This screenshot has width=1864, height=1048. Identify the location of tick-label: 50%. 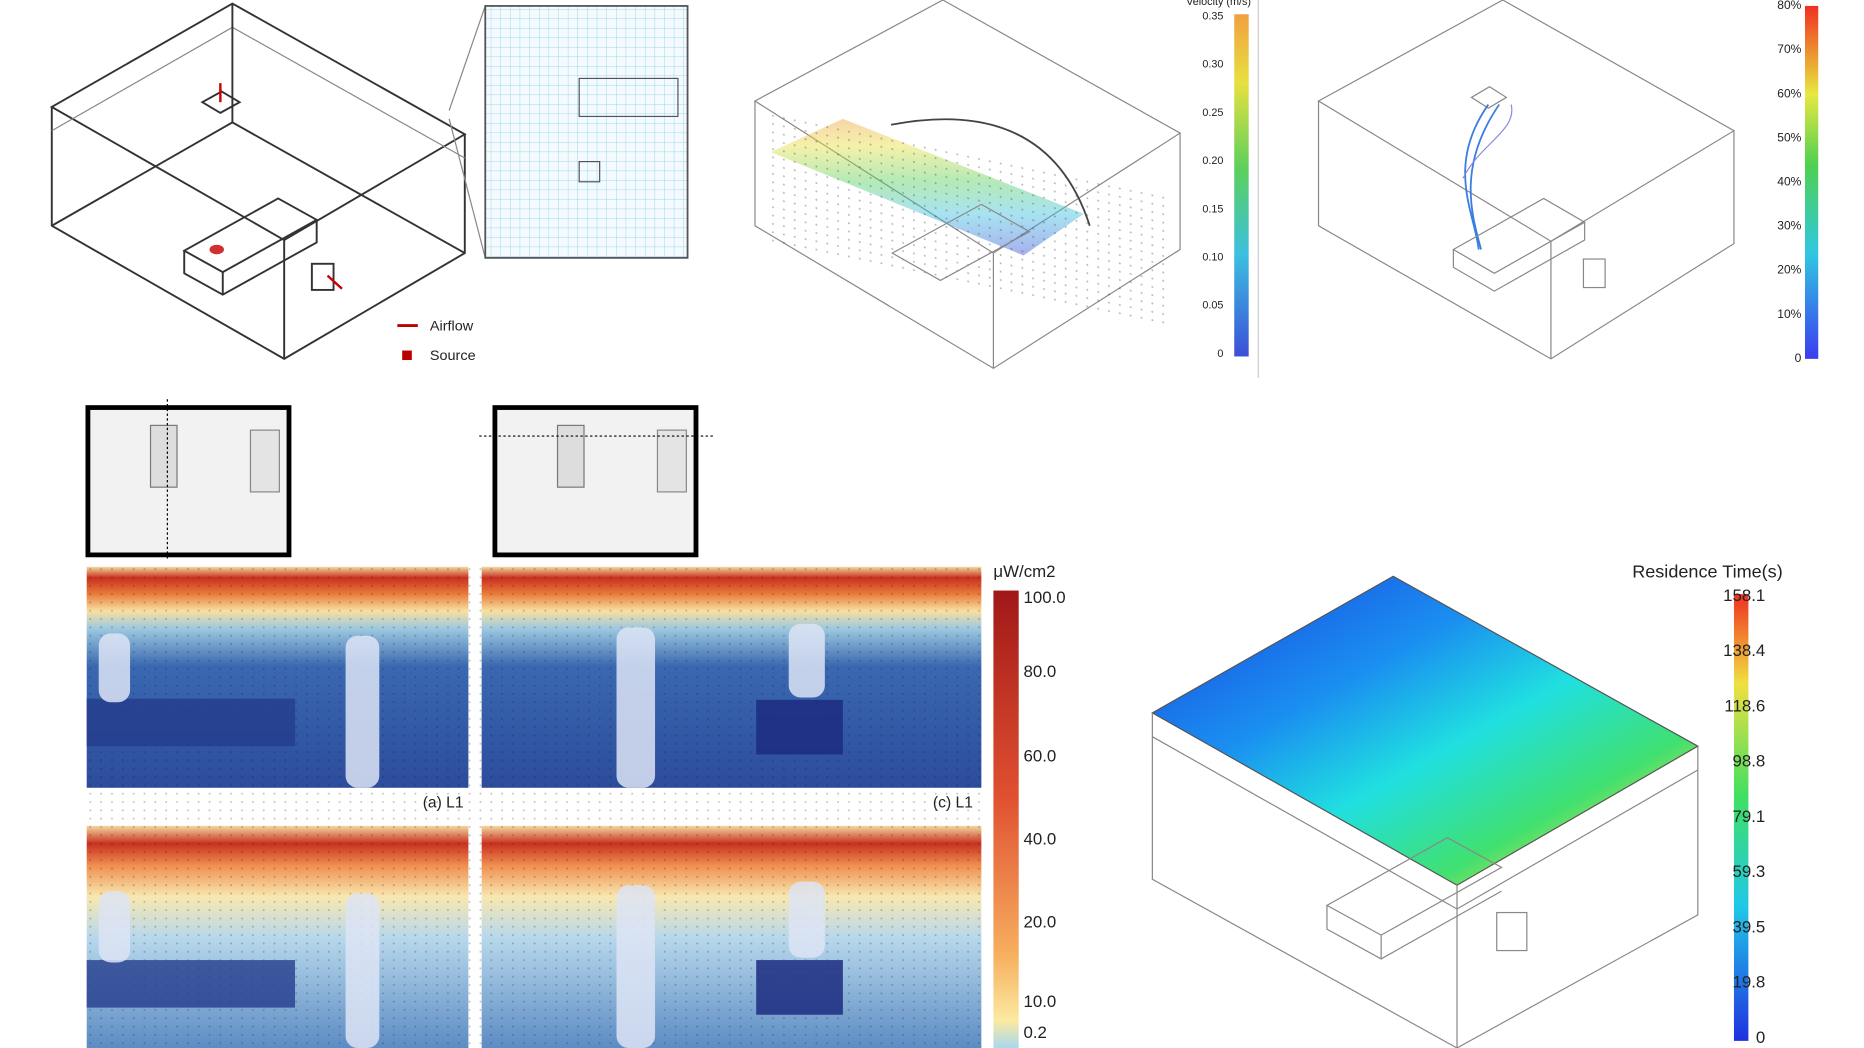
(1789, 137).